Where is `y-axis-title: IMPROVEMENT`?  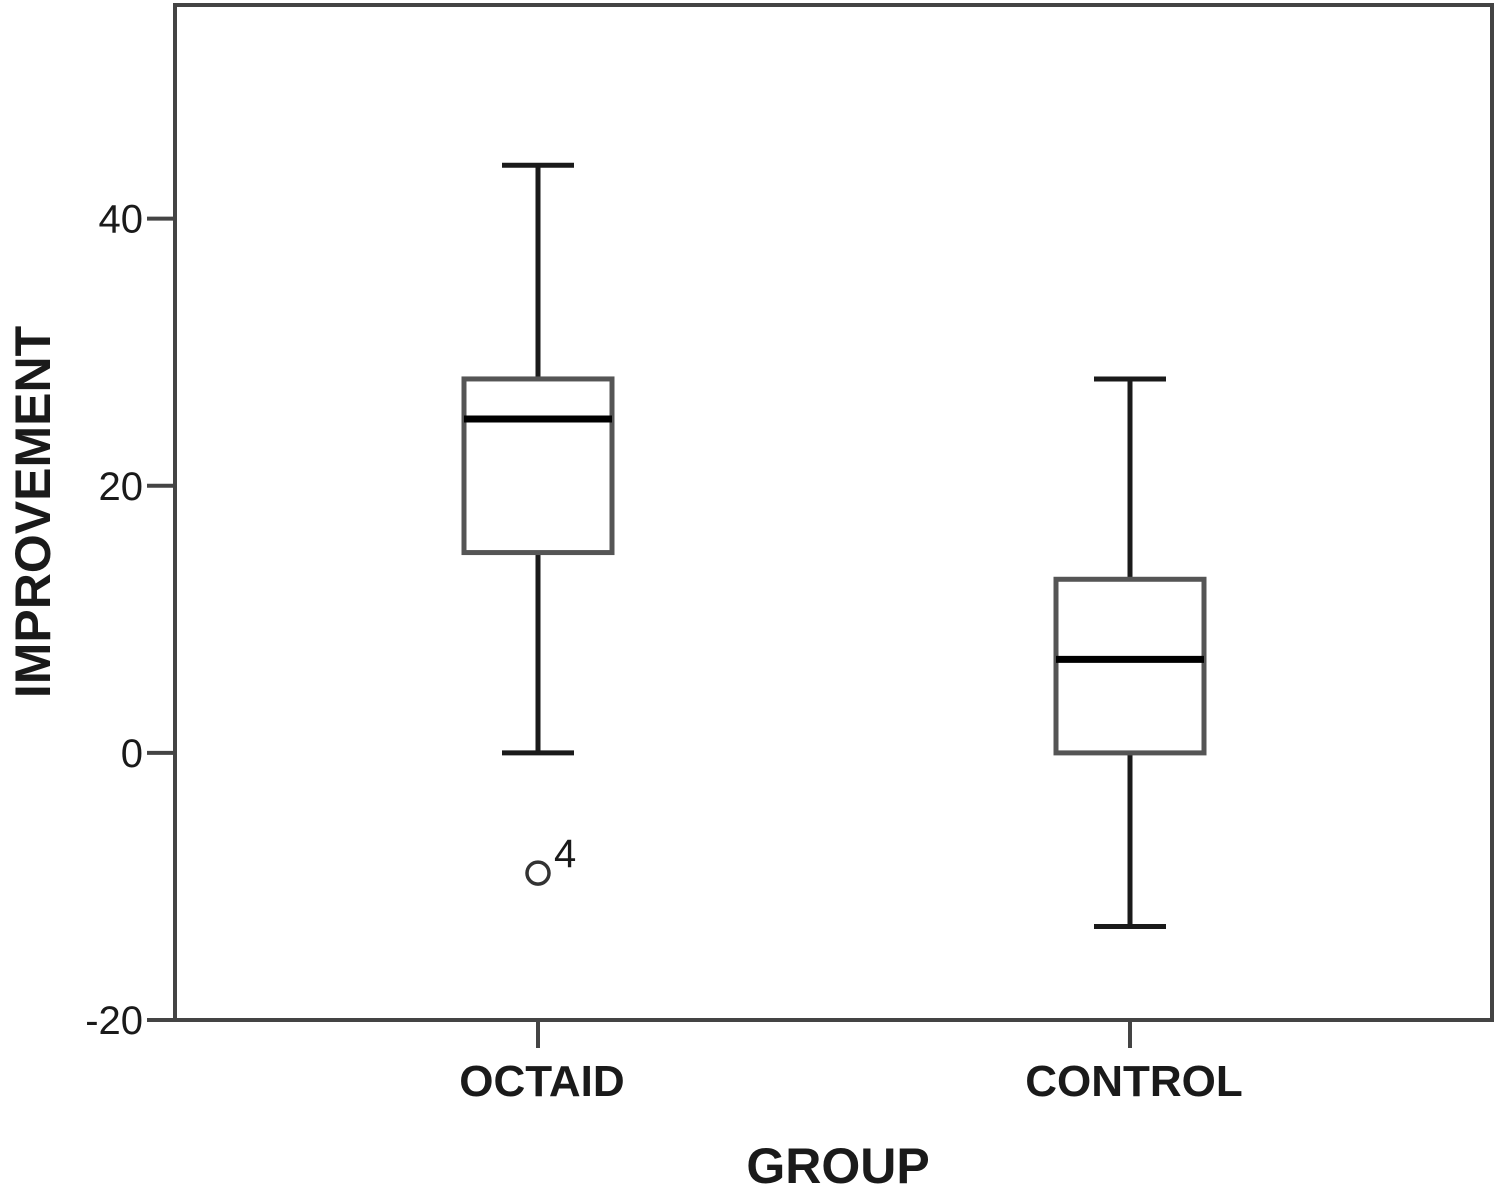 y-axis-title: IMPROVEMENT is located at coordinates (33, 512).